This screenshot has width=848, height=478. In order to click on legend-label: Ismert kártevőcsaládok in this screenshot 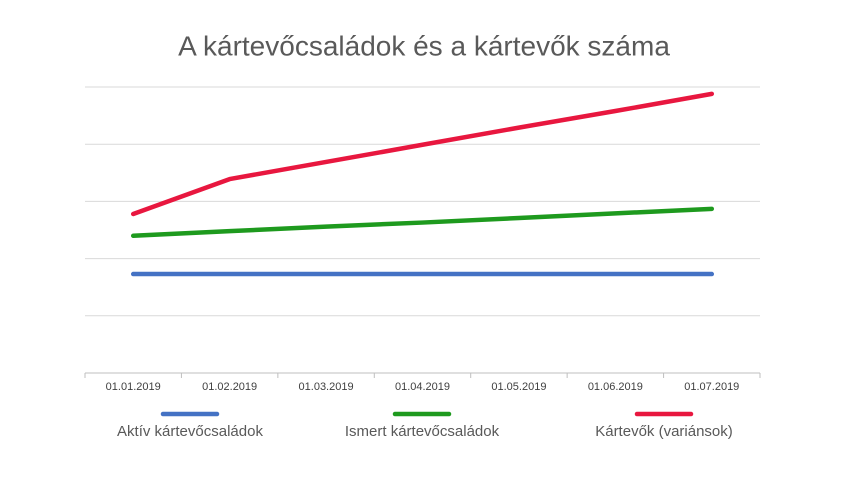, I will do `click(422, 431)`.